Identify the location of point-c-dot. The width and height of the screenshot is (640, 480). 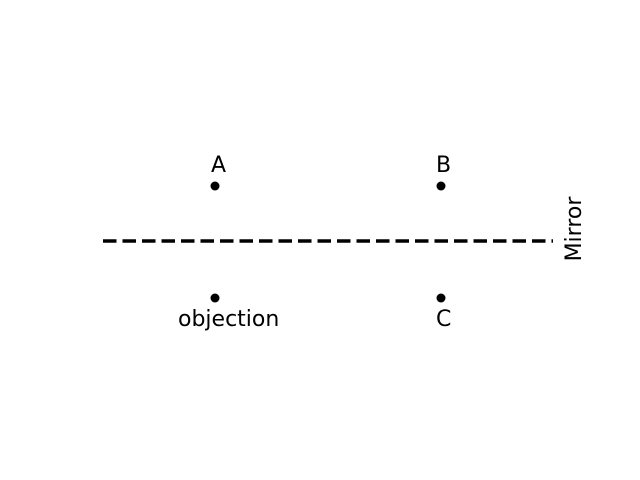
(441, 298).